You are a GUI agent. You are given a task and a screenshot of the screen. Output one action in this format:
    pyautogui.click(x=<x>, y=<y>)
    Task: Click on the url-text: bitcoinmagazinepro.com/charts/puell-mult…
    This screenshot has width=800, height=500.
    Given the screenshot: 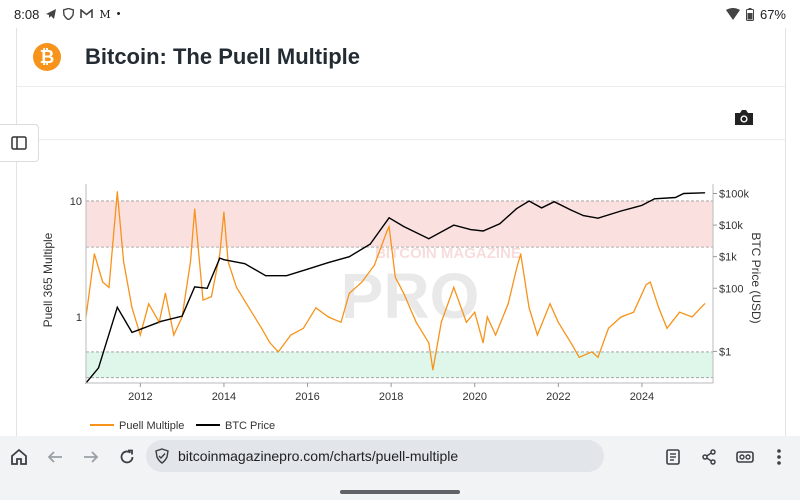 What is the action you would take?
    pyautogui.click(x=318, y=456)
    